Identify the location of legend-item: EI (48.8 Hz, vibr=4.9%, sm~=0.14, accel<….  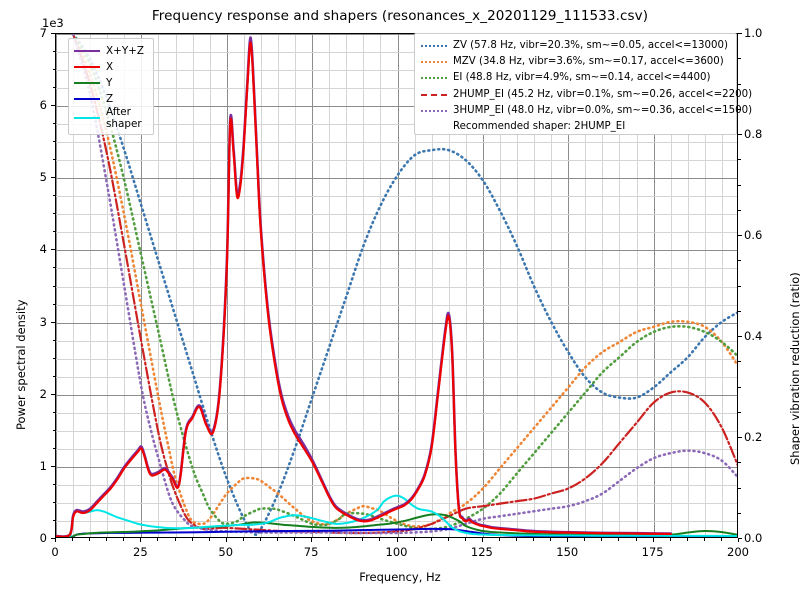
(575, 79).